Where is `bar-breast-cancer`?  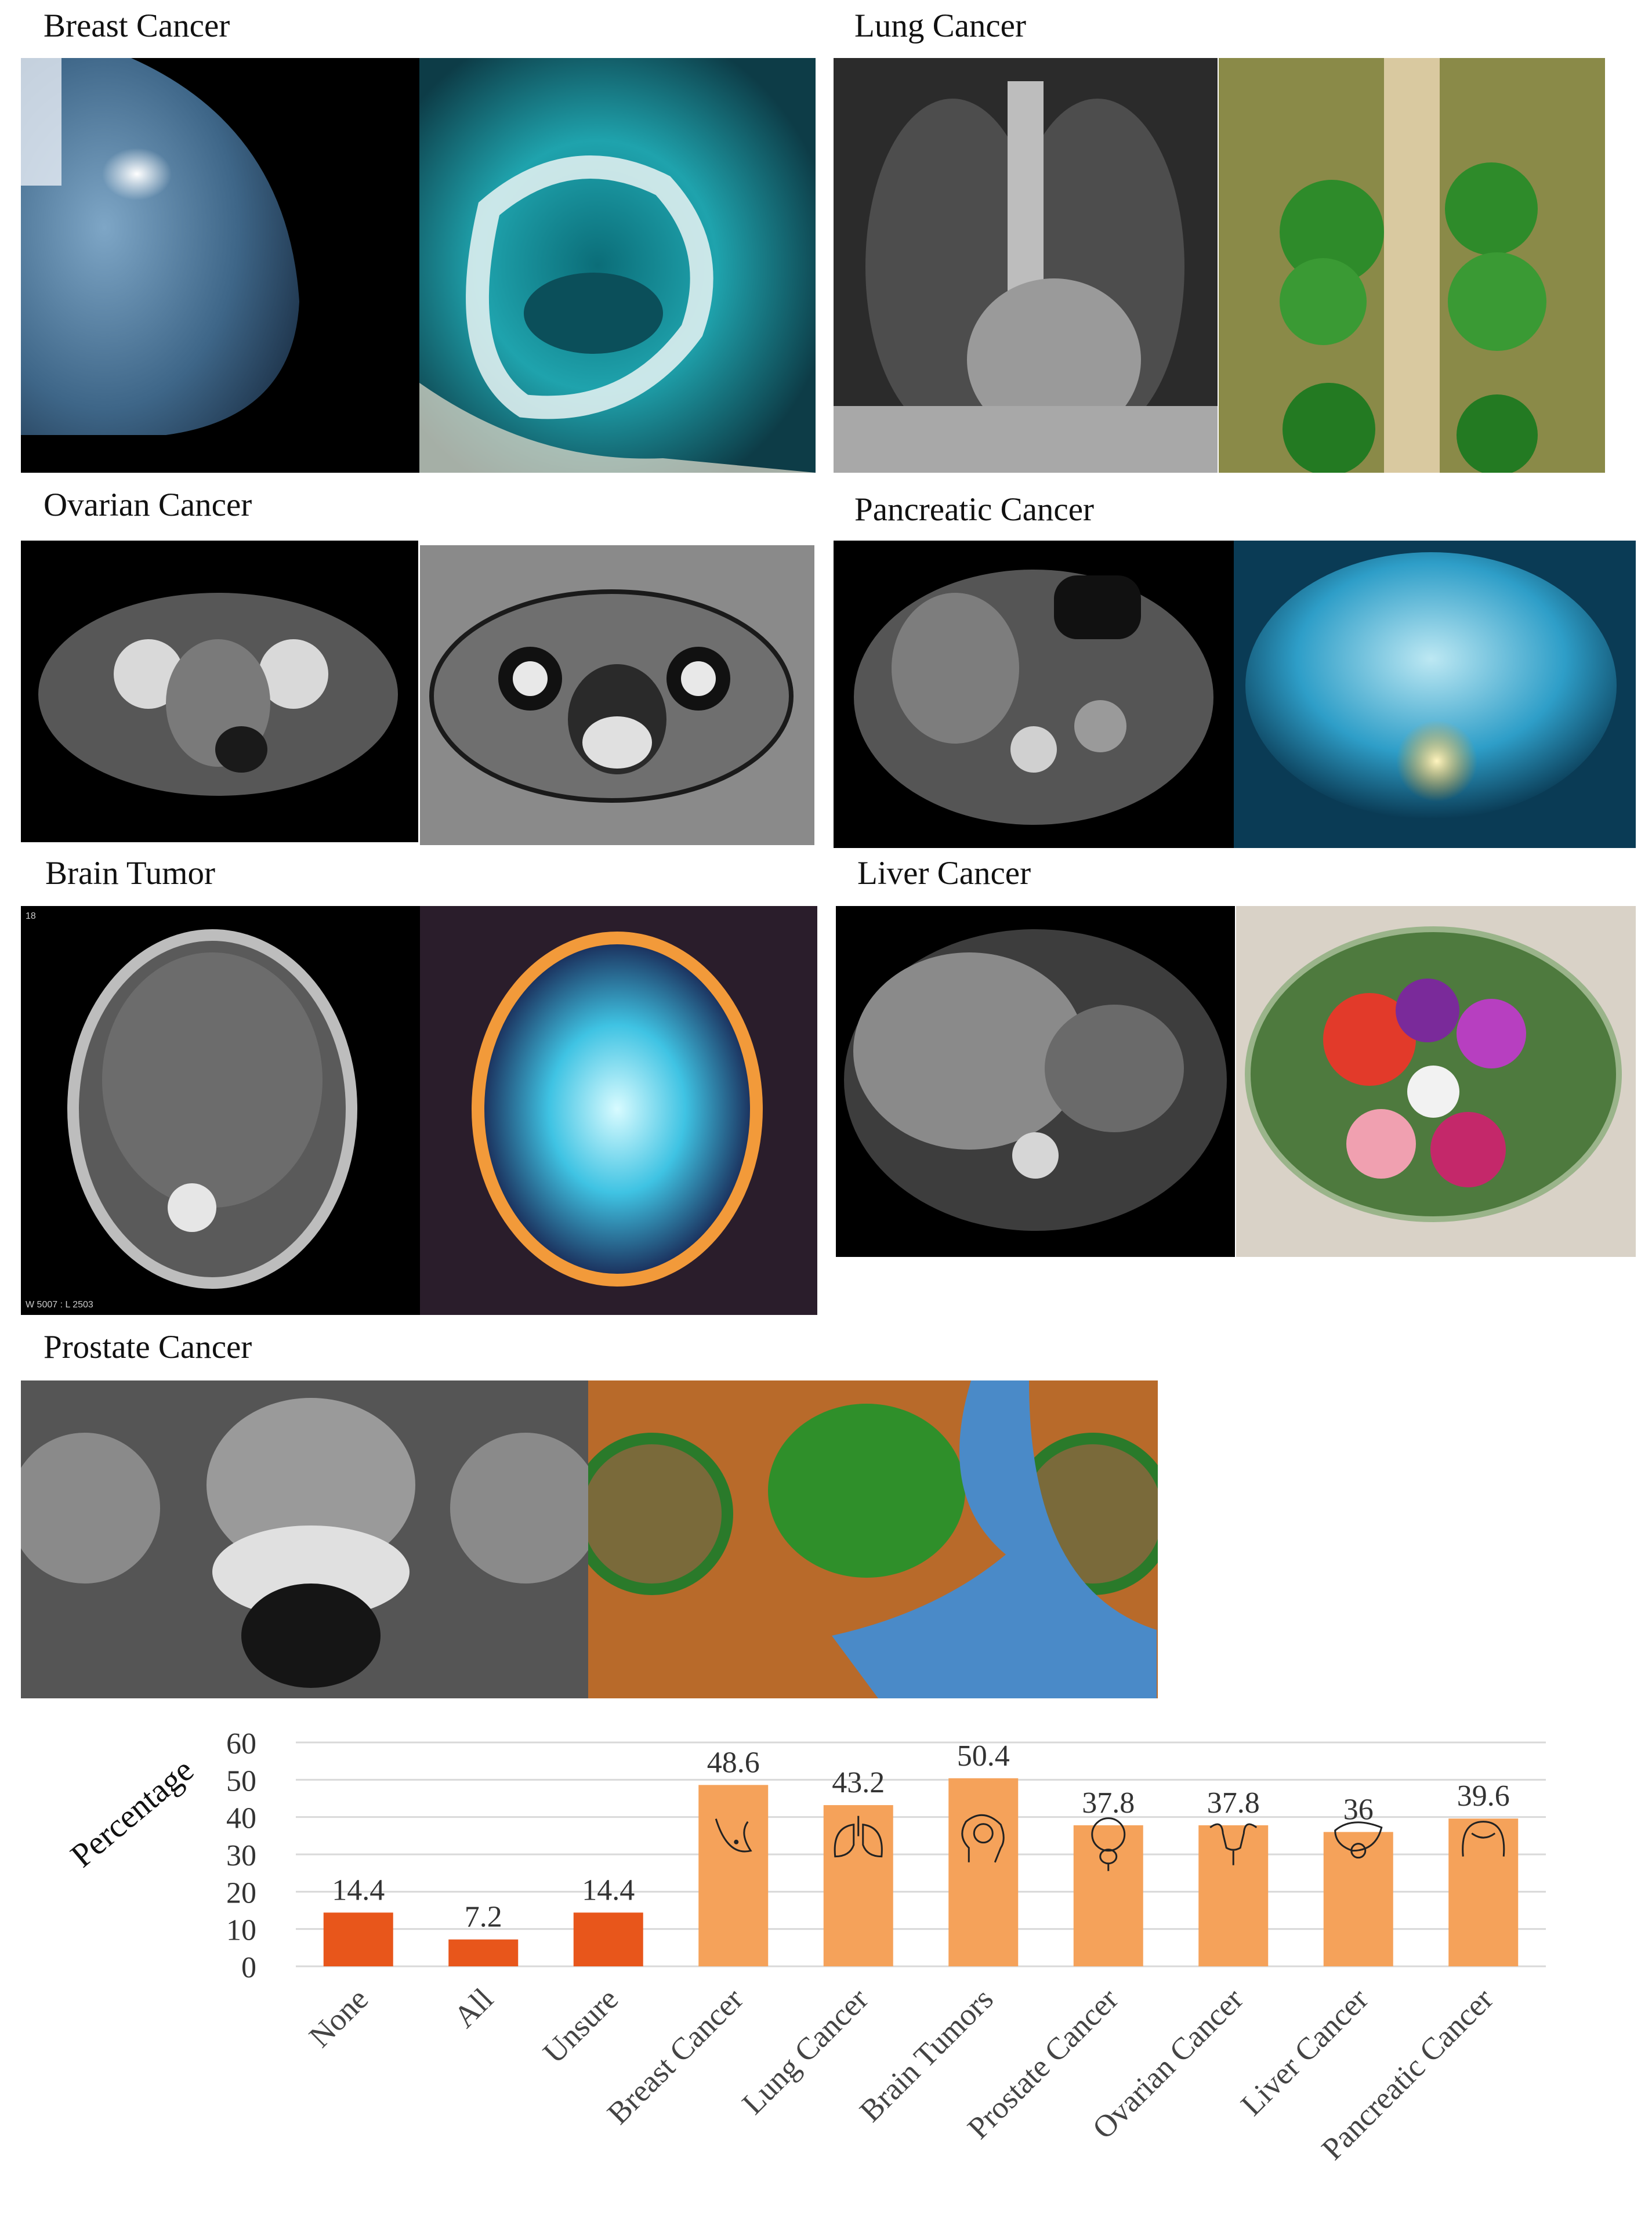 bar-breast-cancer is located at coordinates (733, 1875).